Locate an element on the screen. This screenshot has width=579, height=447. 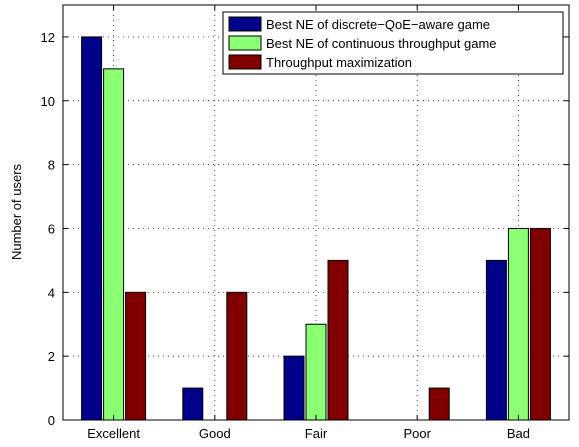
x-tick-labels: Excellent Good Fair Poor Bad is located at coordinates (308, 433).